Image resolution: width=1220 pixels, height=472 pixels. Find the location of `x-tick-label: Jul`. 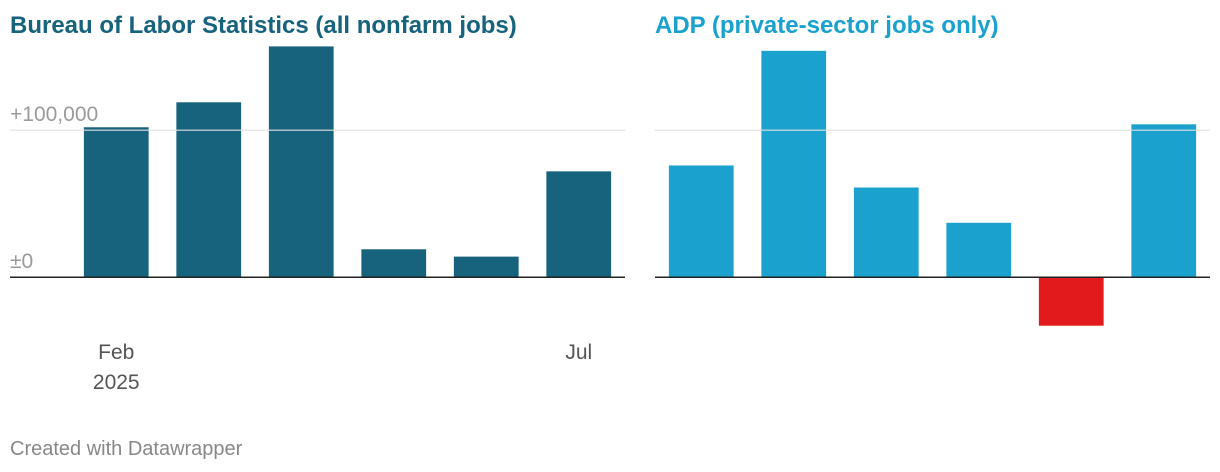

x-tick-label: Jul is located at coordinates (578, 352).